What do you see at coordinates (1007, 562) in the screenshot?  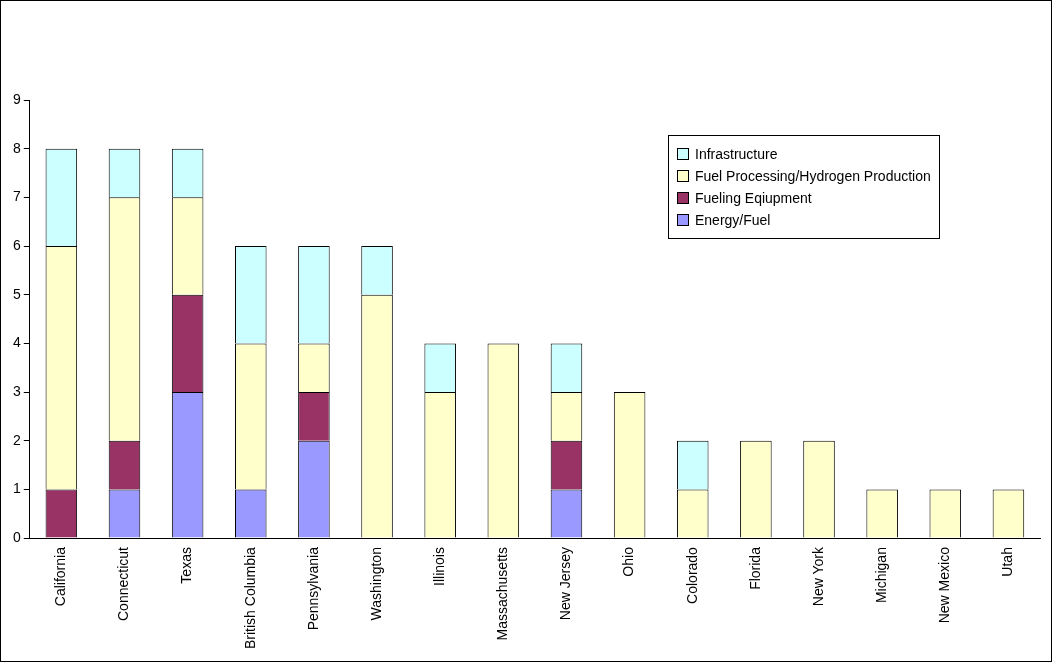 I see `x-tick-label: Utah` at bounding box center [1007, 562].